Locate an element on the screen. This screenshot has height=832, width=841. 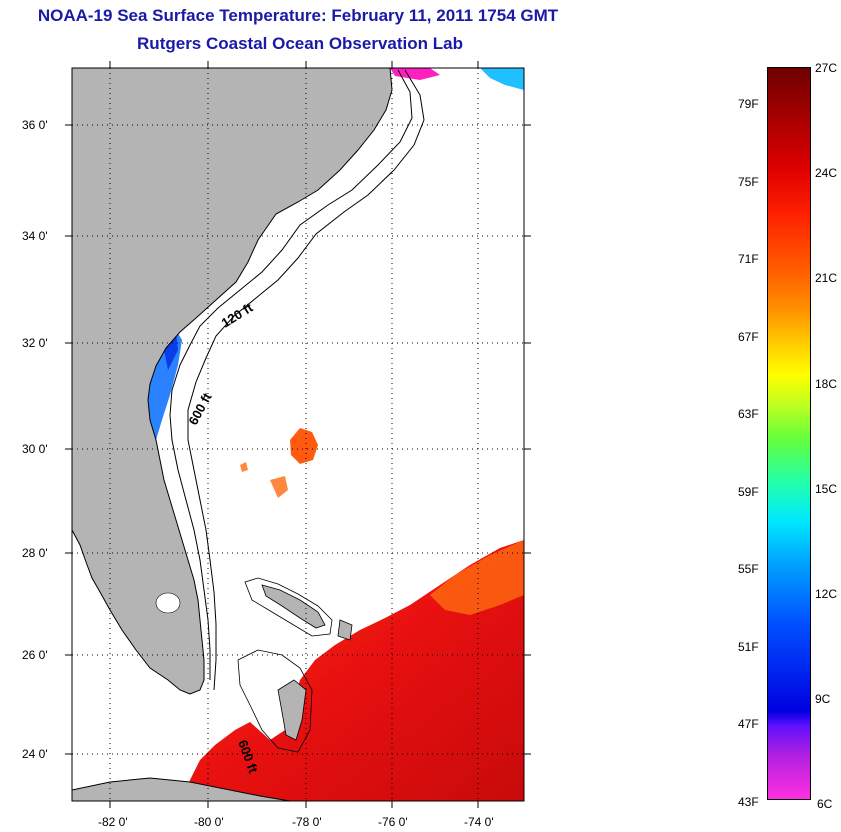
lat-label: 30 0' is located at coordinates (35, 449).